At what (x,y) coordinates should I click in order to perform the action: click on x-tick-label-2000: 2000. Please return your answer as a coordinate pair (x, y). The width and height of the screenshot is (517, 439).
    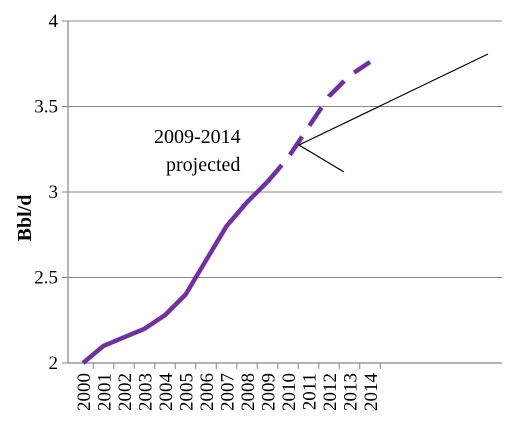
    Looking at the image, I should click on (84, 392).